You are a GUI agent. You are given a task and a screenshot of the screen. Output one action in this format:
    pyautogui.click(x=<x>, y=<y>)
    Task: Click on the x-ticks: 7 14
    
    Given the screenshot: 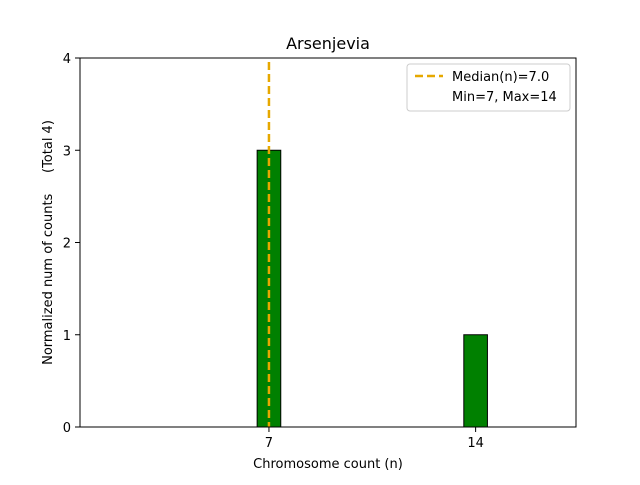 What is the action you would take?
    pyautogui.click(x=374, y=439)
    